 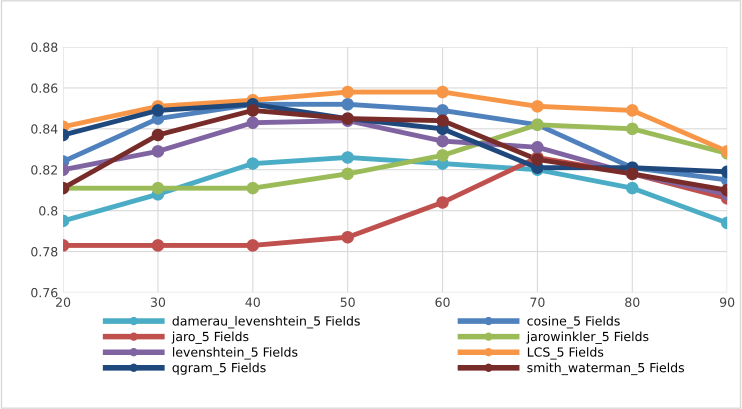 I want to click on legend-label: qgram_5 Fields, so click(x=219, y=369).